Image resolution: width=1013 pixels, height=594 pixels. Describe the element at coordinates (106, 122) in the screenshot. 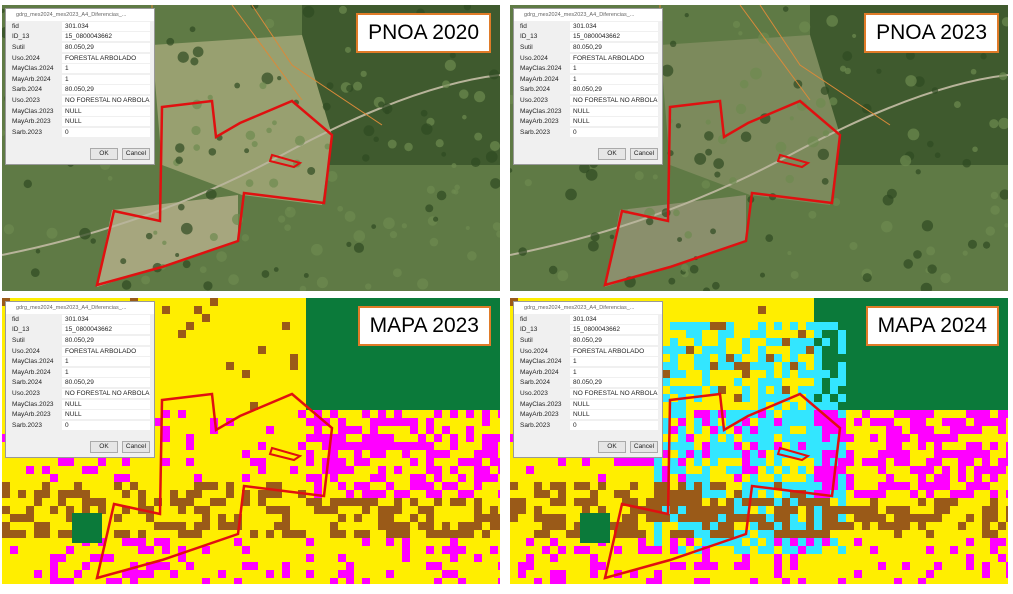

I see `field-value: NULL` at that location.